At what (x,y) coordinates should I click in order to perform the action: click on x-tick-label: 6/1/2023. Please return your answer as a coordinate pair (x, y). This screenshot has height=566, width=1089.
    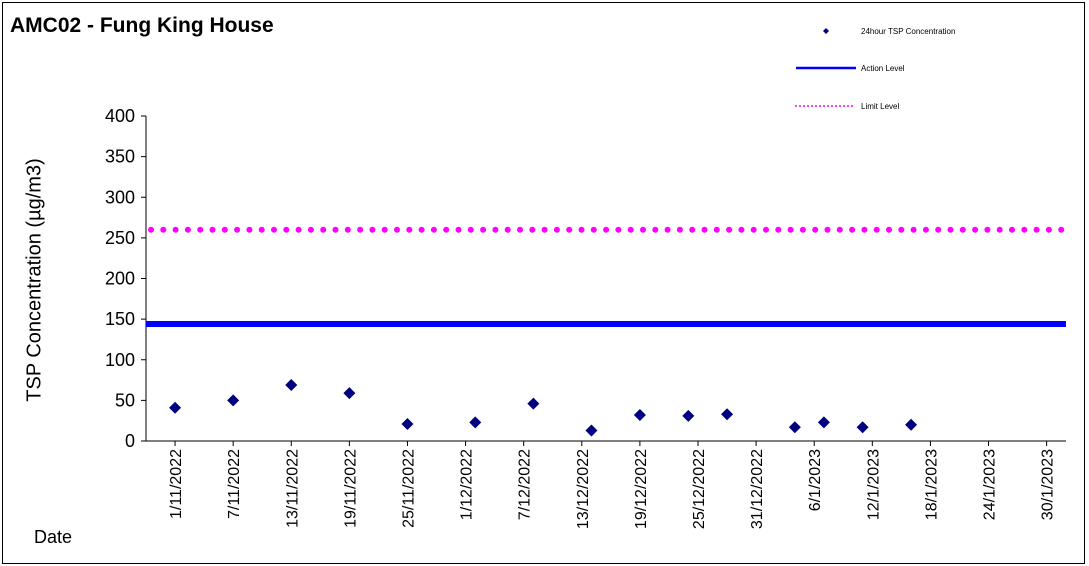
    Looking at the image, I should click on (815, 480).